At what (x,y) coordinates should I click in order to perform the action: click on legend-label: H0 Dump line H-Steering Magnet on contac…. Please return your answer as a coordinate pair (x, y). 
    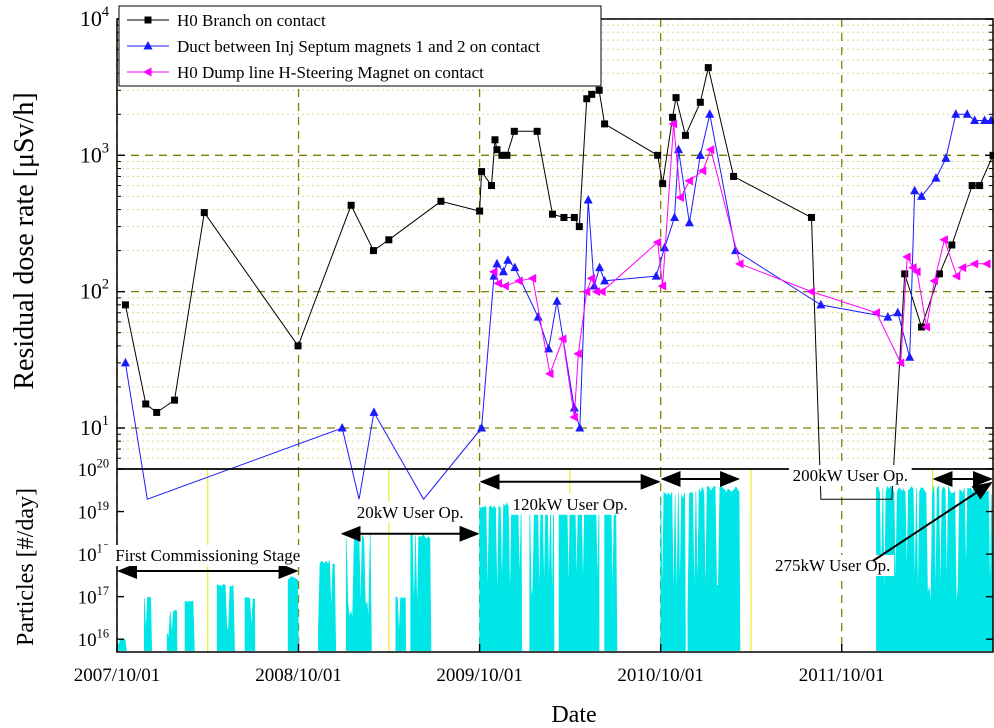
    Looking at the image, I should click on (330, 72).